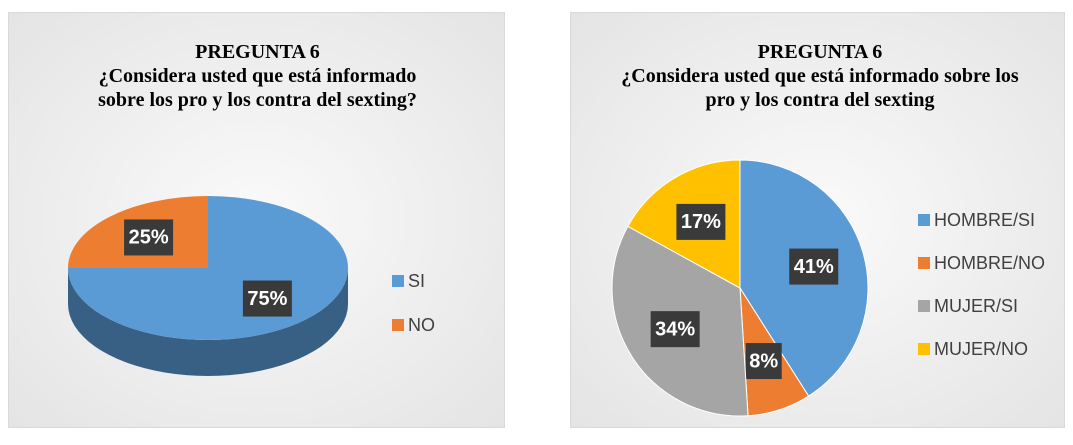 The height and width of the screenshot is (445, 1073). What do you see at coordinates (976, 306) in the screenshot?
I see `legend-label: MUJER/SI` at bounding box center [976, 306].